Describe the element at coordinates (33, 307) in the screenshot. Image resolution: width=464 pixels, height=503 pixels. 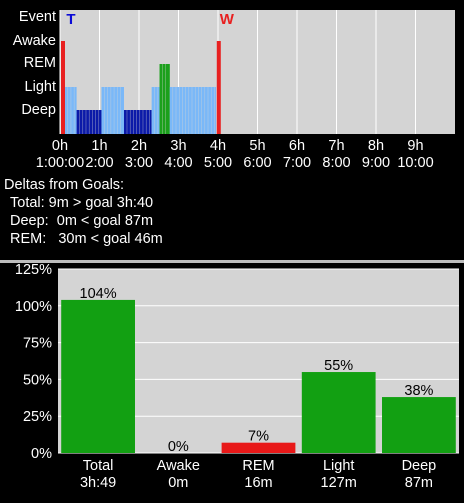
I see `goals-y-tick-label: 100%` at that location.